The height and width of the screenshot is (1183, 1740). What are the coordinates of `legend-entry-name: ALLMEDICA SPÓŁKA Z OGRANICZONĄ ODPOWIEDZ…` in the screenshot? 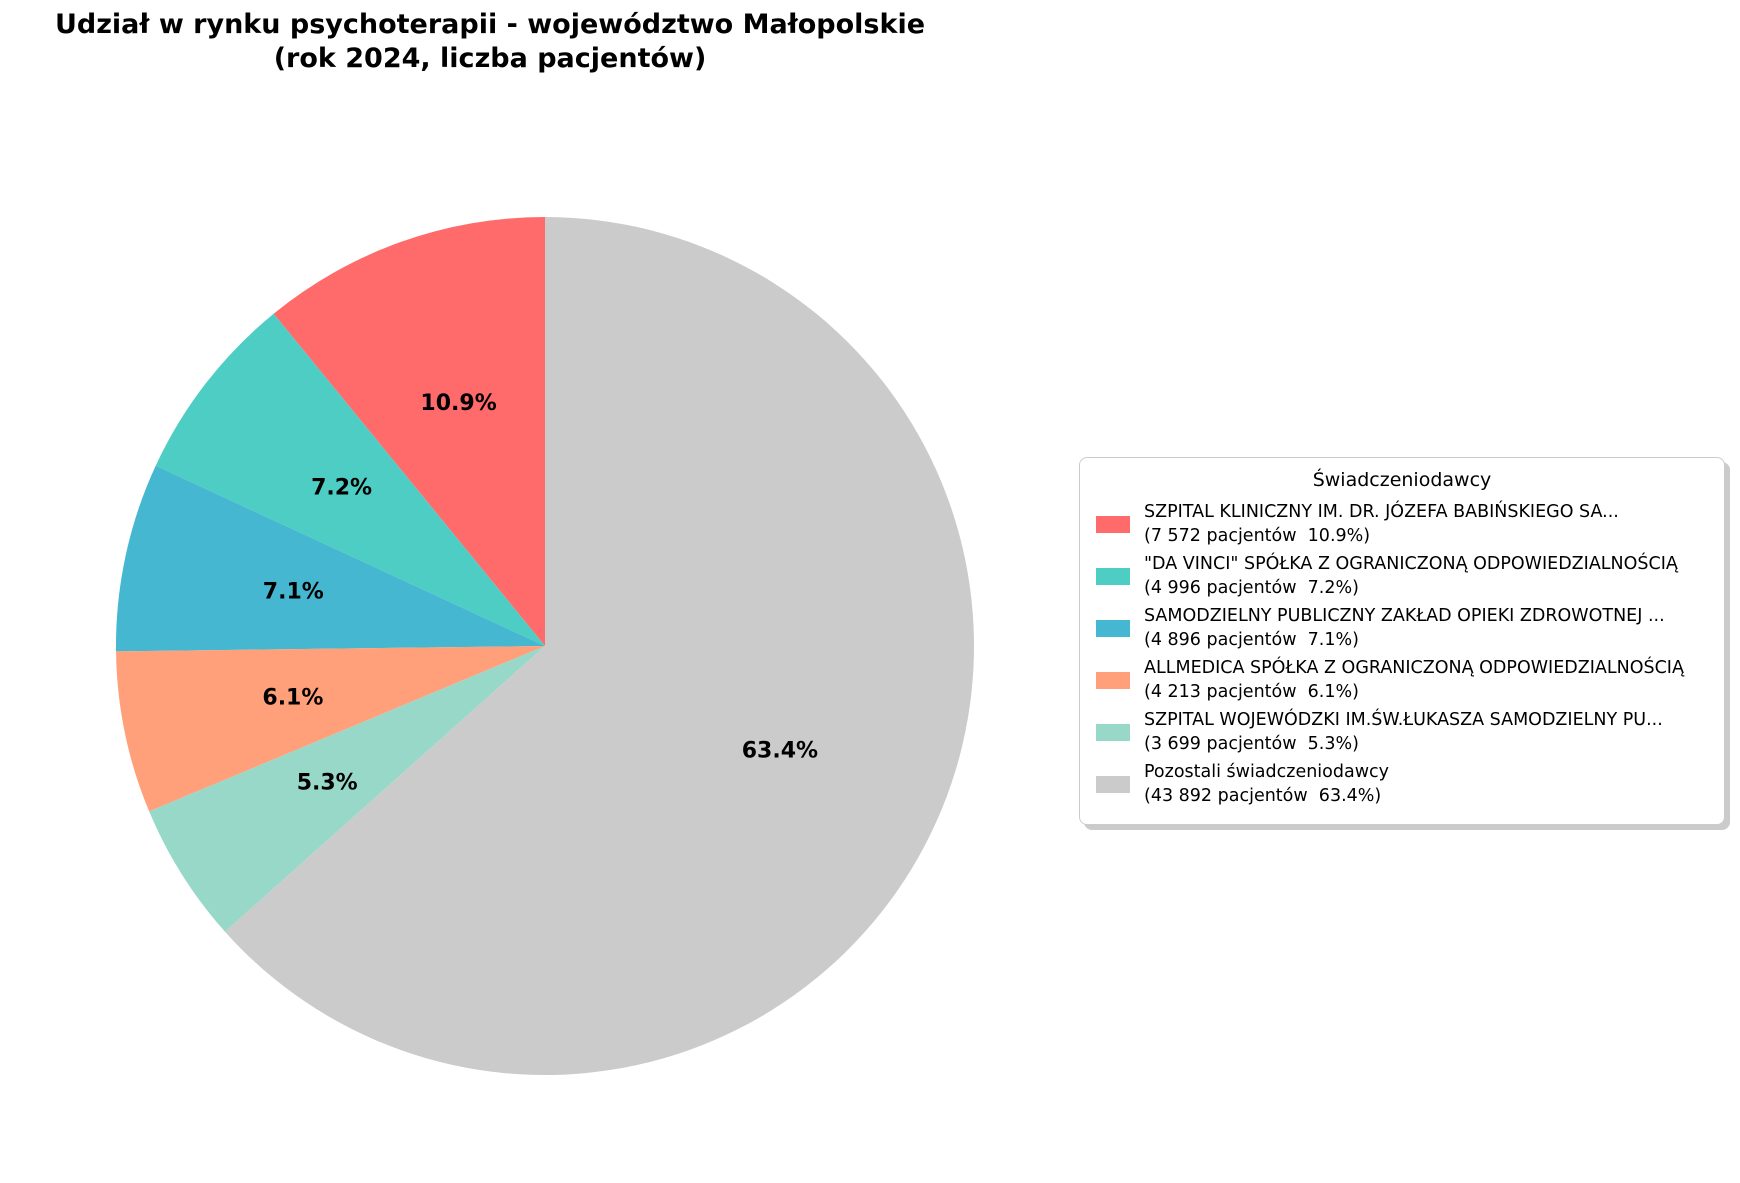 It's located at (1414, 668).